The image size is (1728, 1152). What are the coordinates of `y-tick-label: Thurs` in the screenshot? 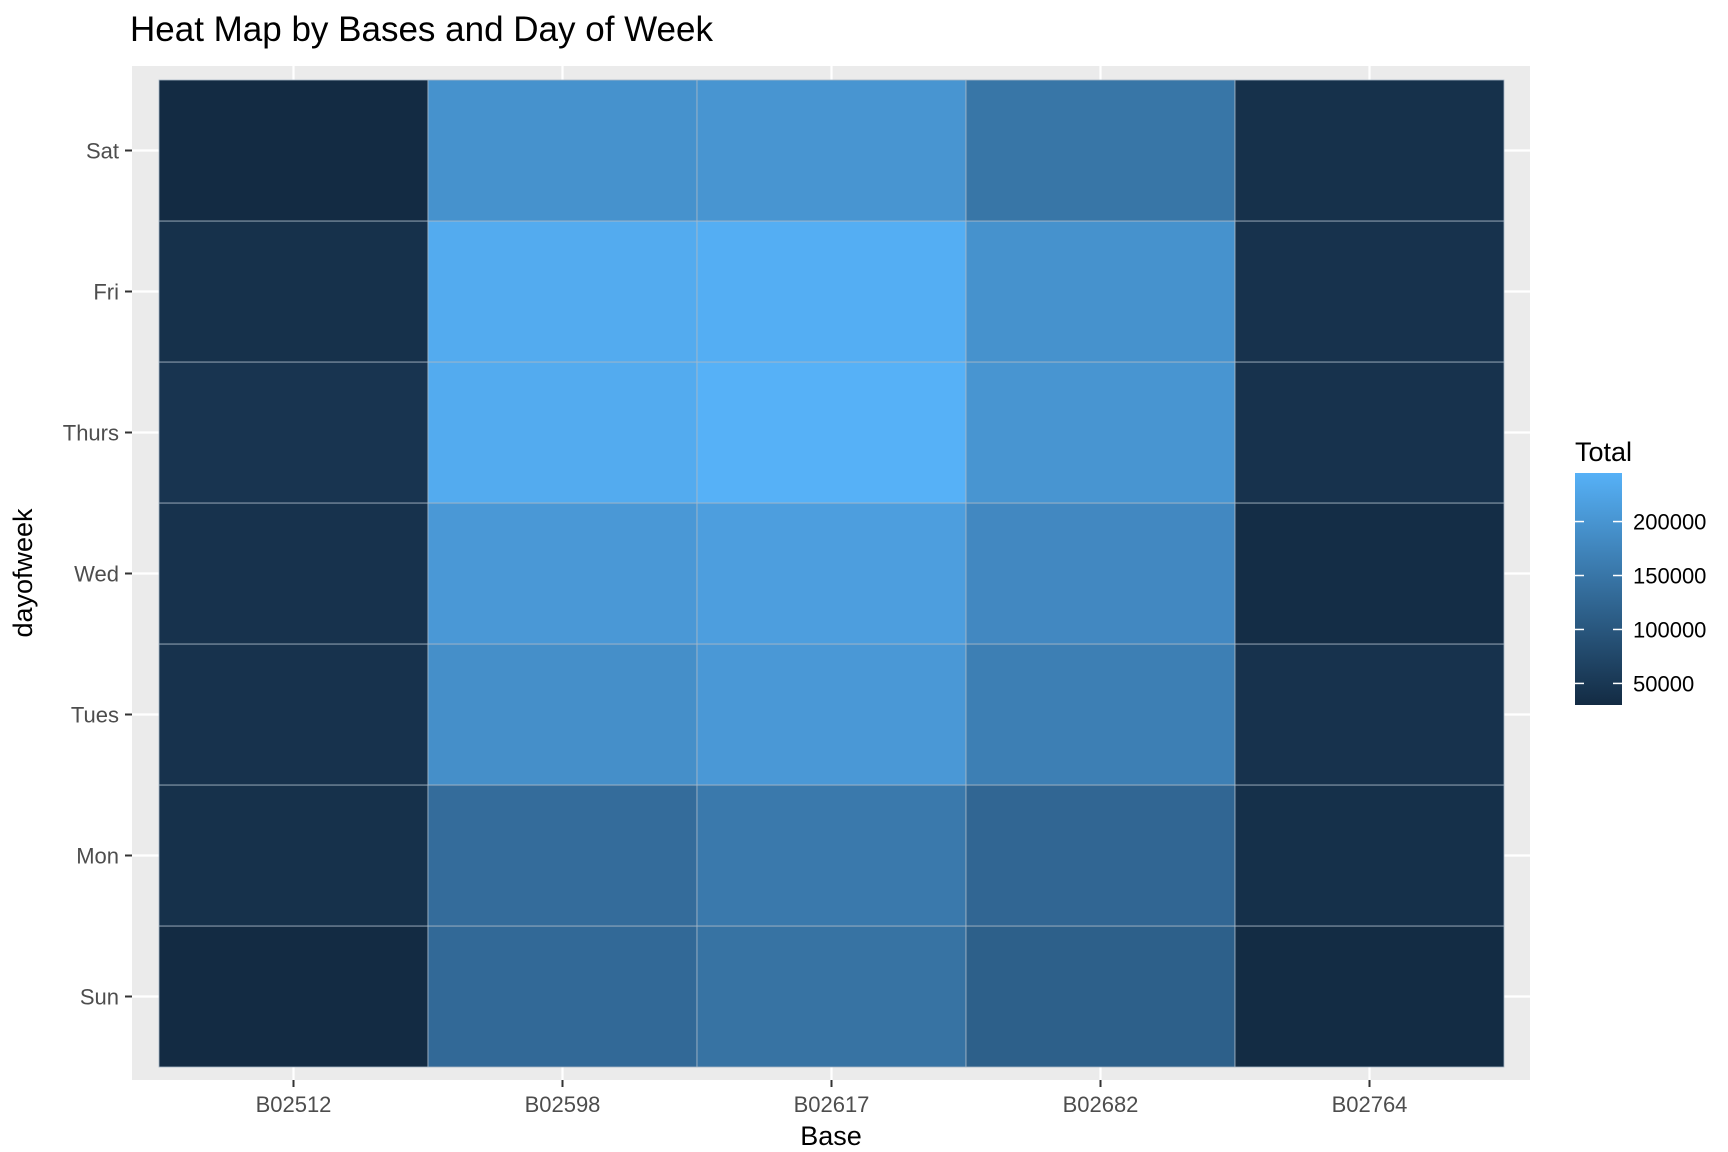 It's located at (91, 433).